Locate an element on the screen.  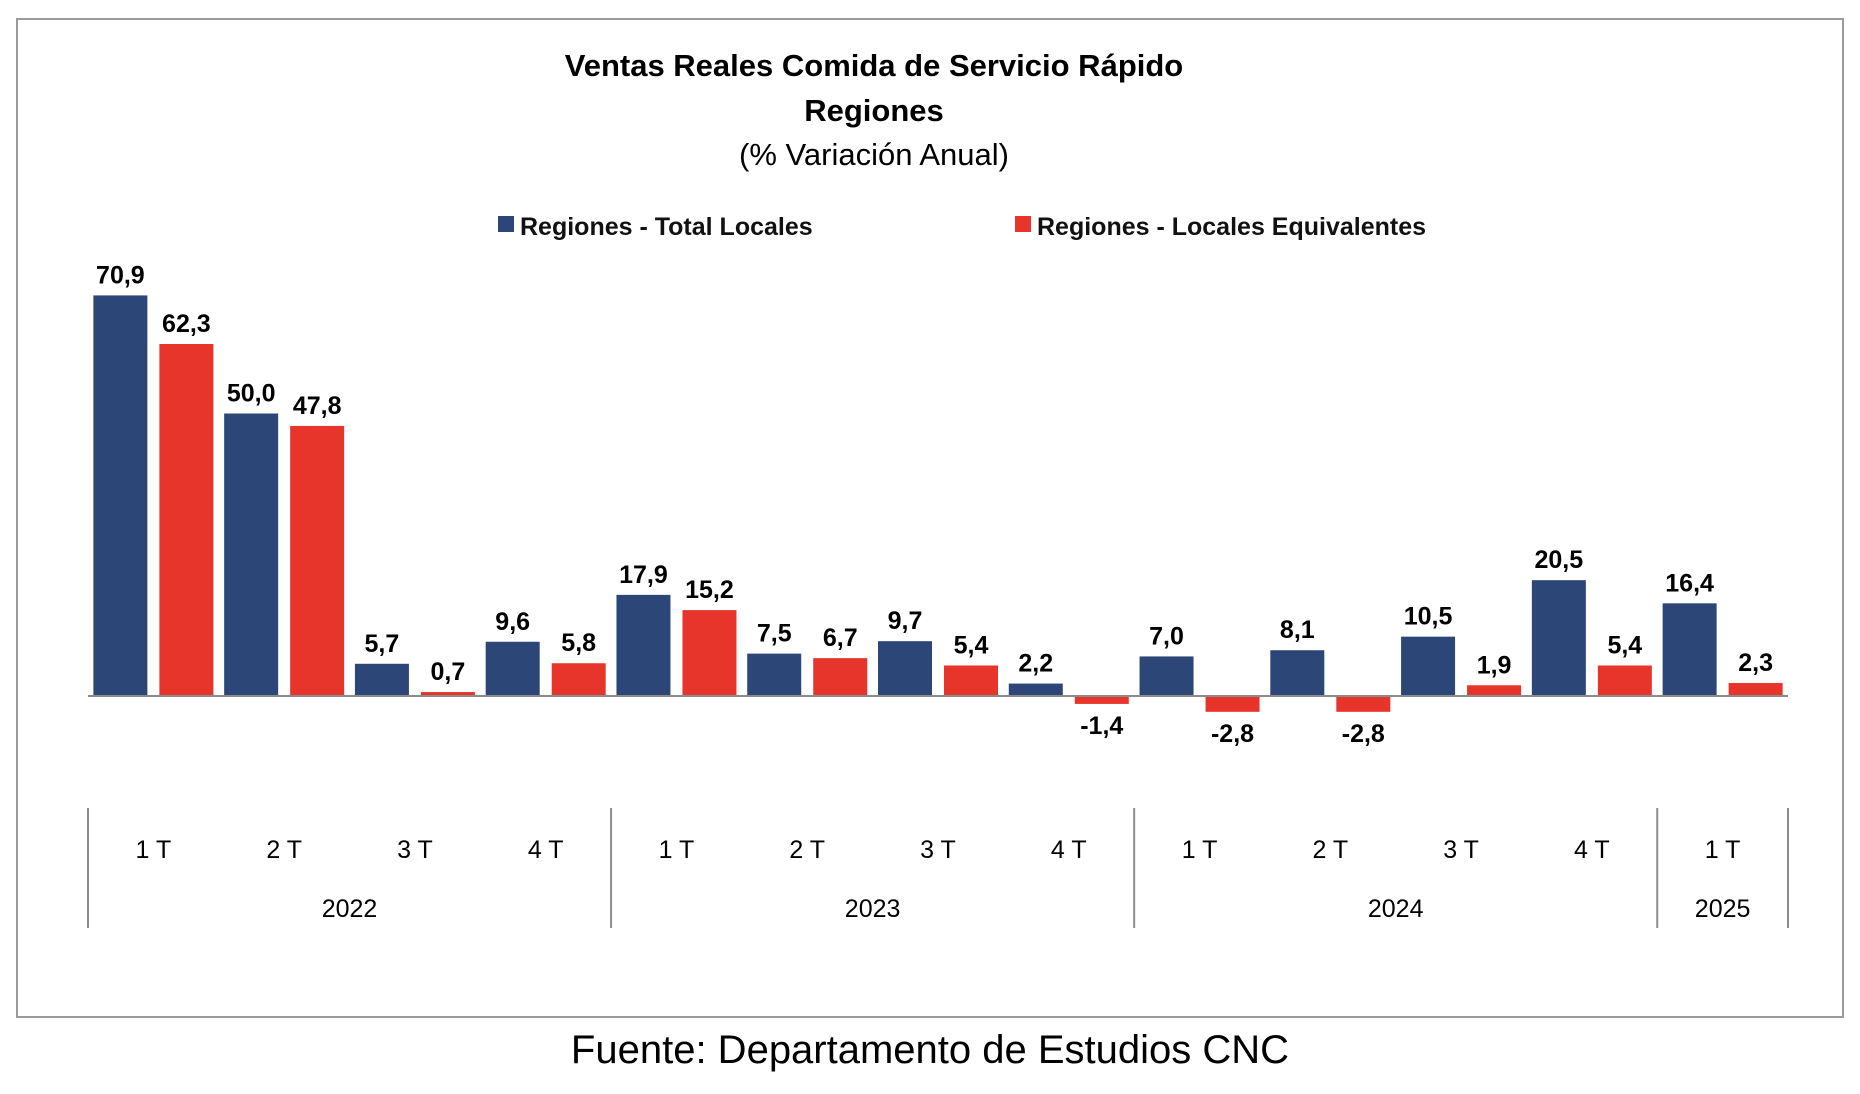
value-label-s0-3: 9,6 is located at coordinates (512, 622).